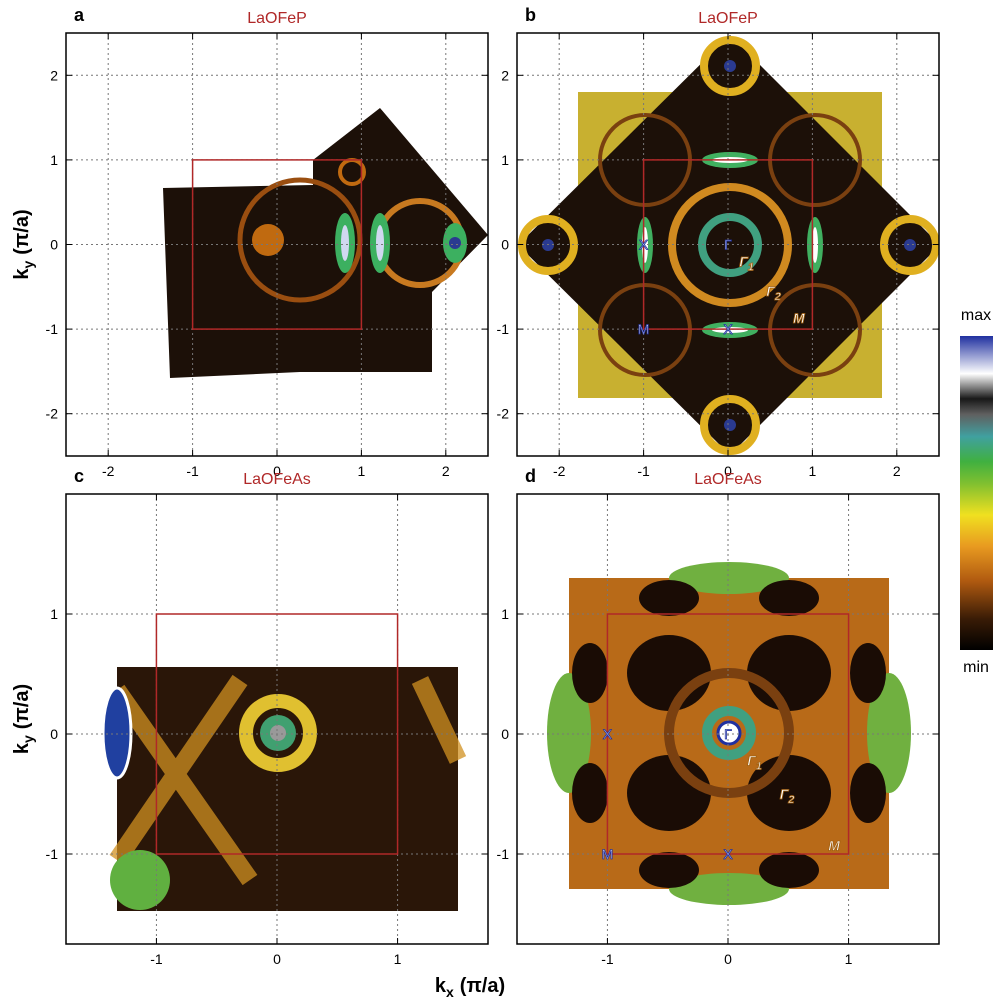 This screenshot has width=999, height=1005. What do you see at coordinates (530, 476) in the screenshot?
I see `panel-label: d` at bounding box center [530, 476].